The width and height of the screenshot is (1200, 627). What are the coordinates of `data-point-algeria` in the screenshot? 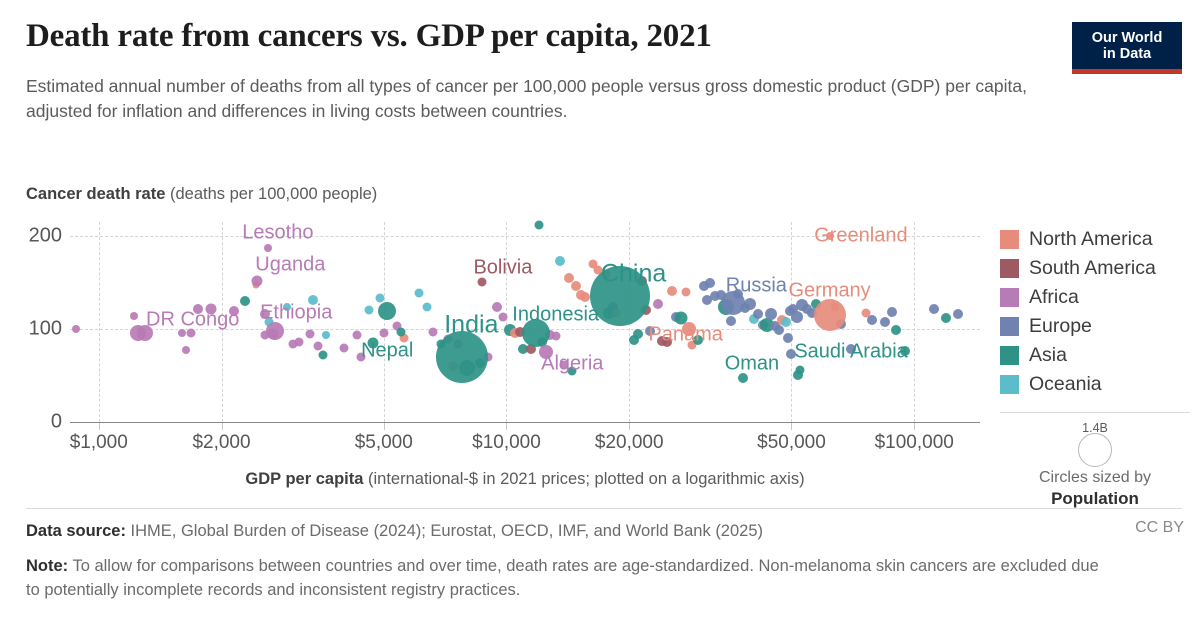 It's located at (546, 352).